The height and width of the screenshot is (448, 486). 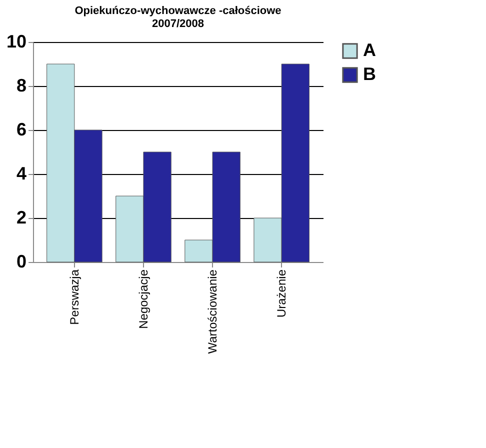 What do you see at coordinates (16, 42) in the screenshot?
I see `y-tick-label: 10` at bounding box center [16, 42].